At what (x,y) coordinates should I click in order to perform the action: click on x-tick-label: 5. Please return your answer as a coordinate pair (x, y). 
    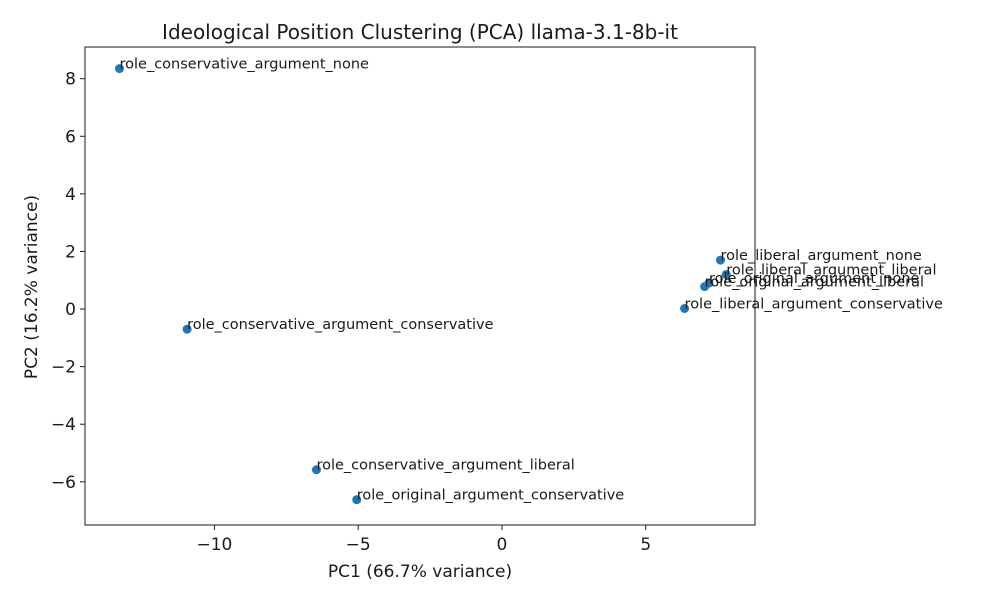
    Looking at the image, I should click on (645, 545).